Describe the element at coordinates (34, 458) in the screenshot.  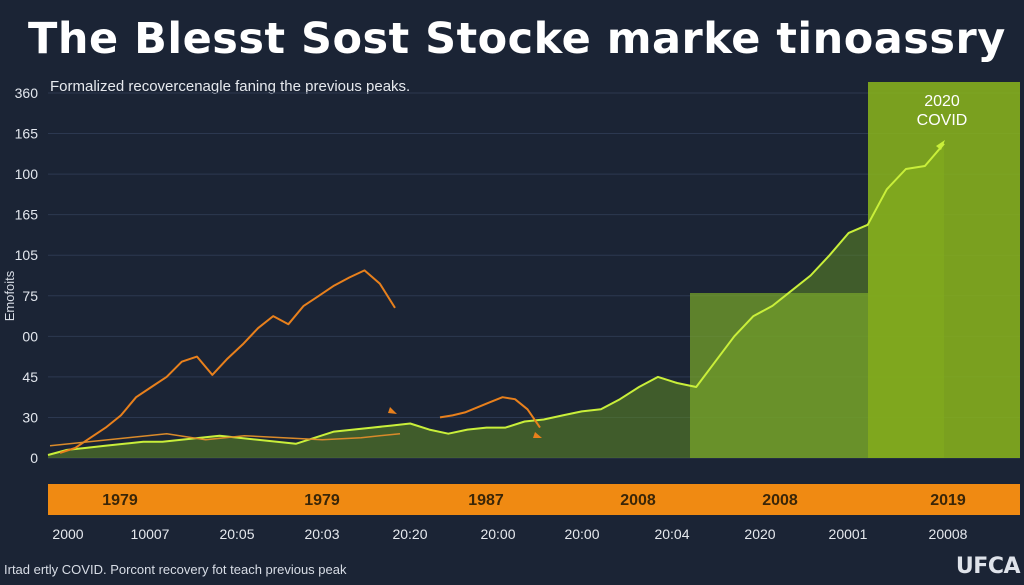
I see `y-tick-label: 0` at that location.